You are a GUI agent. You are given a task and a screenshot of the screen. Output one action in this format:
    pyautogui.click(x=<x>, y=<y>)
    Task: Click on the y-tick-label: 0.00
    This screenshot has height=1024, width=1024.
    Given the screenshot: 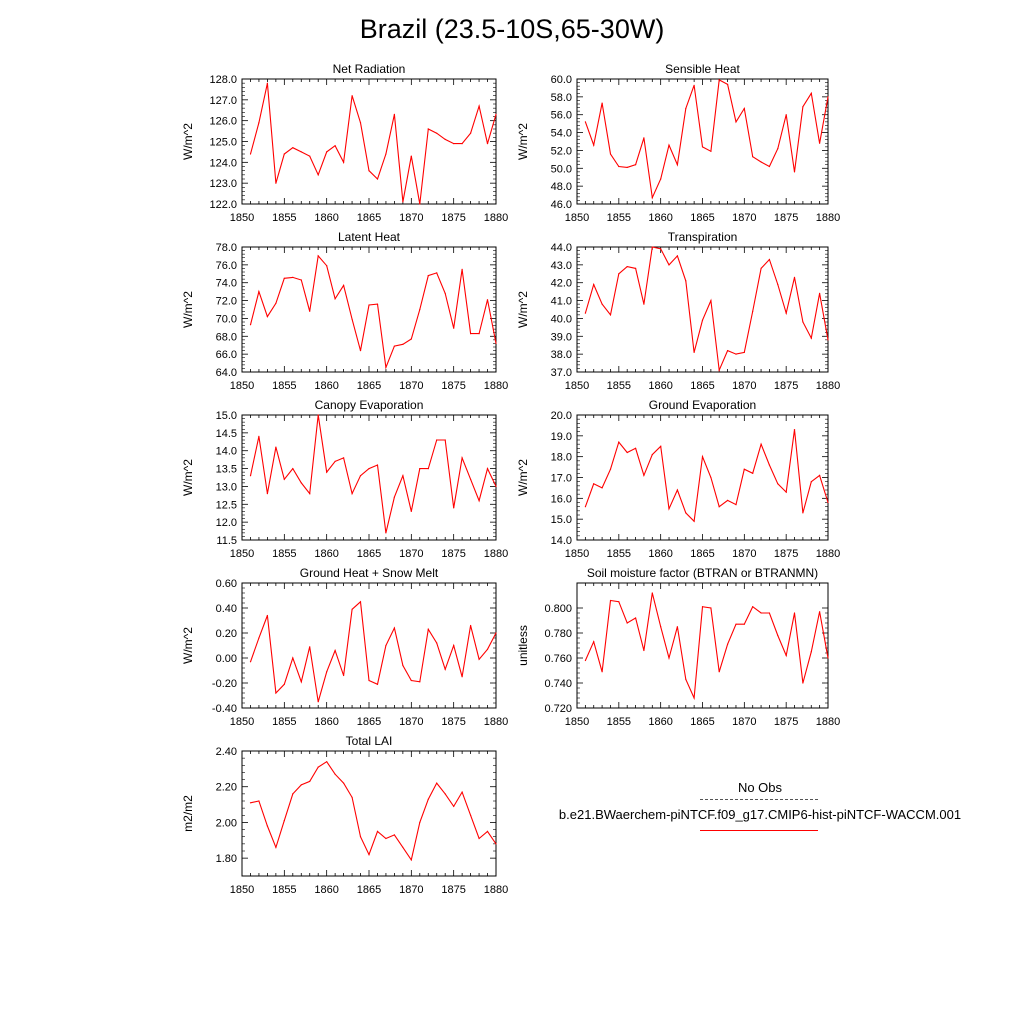 What is the action you would take?
    pyautogui.click(x=226, y=659)
    